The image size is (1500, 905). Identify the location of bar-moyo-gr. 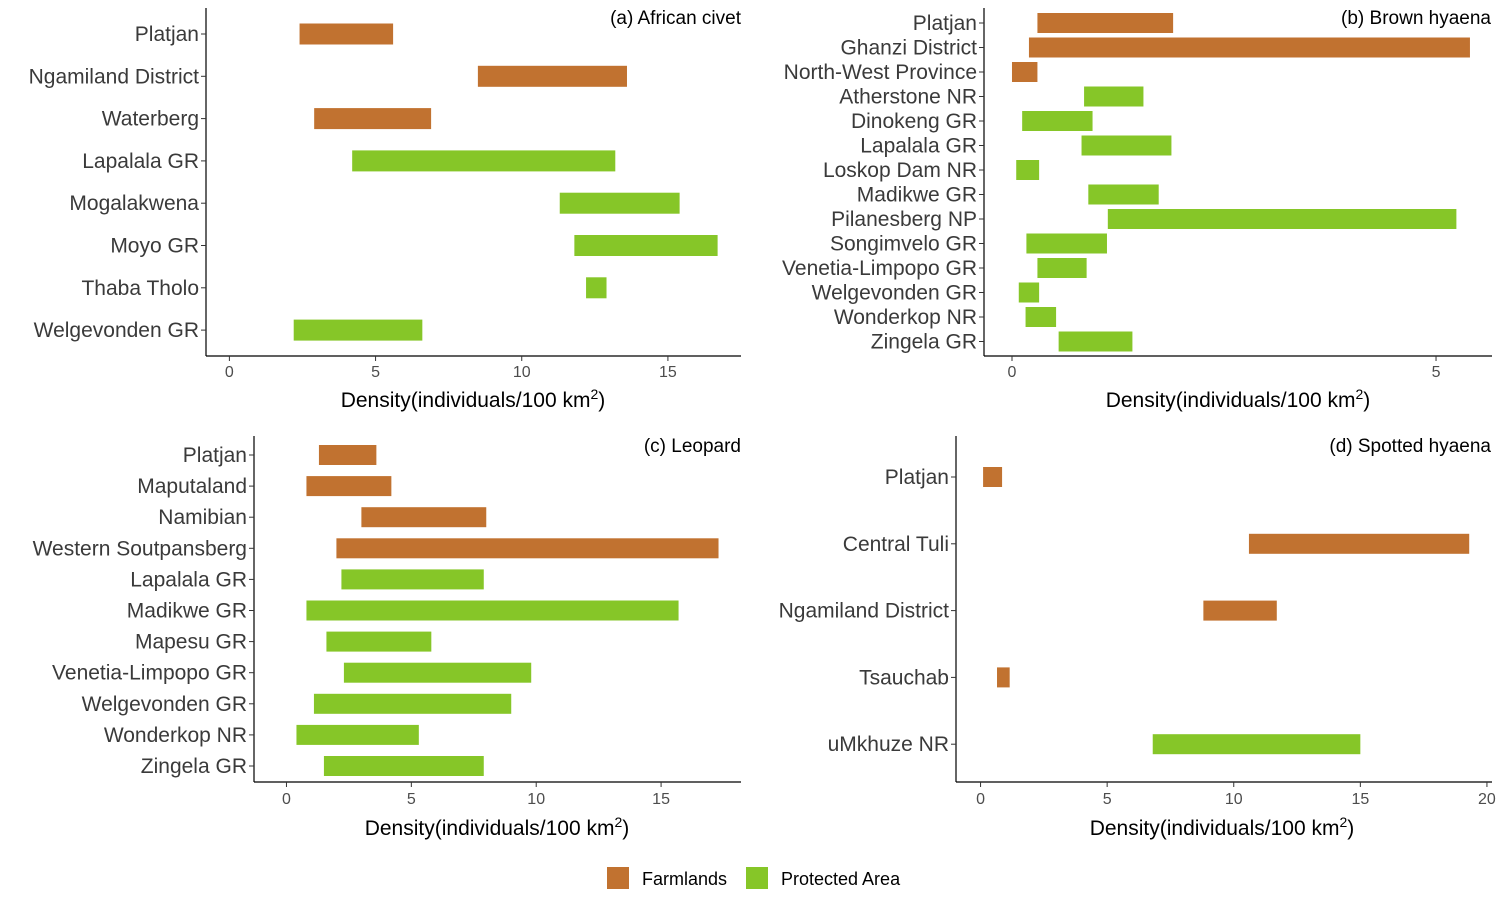
(646, 245).